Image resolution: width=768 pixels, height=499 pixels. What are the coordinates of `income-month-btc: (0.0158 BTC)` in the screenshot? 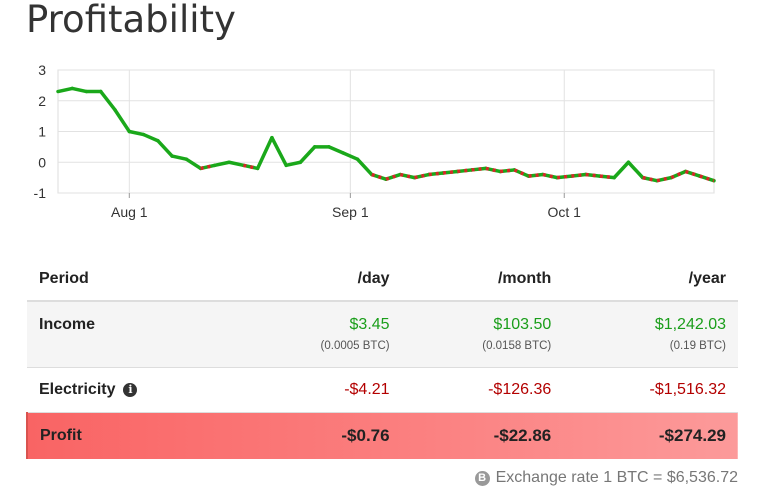 It's located at (517, 346).